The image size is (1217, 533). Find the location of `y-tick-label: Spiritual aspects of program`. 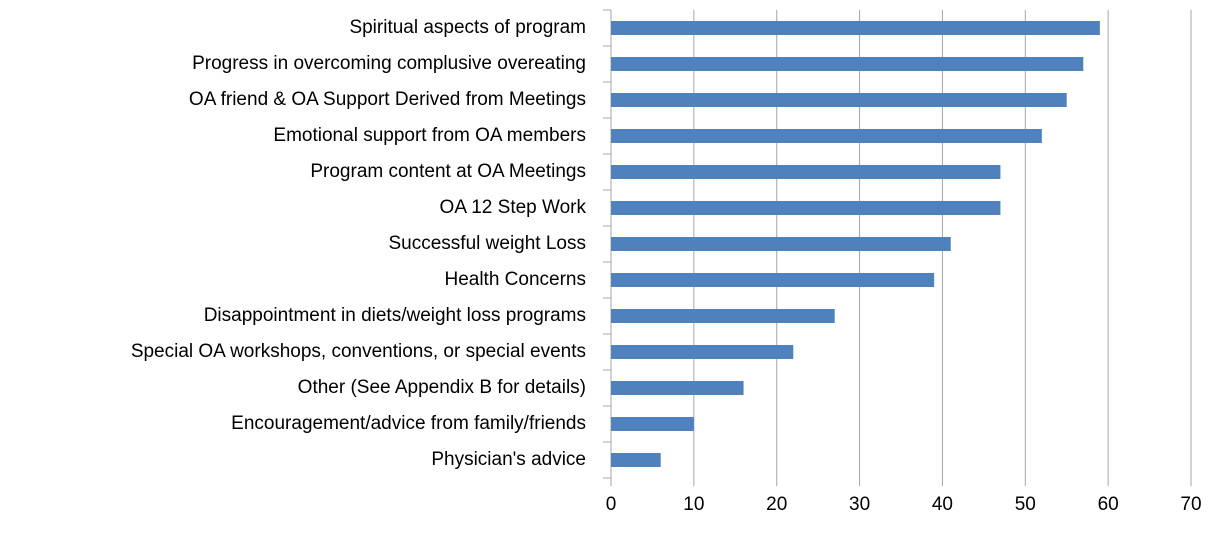

y-tick-label: Spiritual aspects of program is located at coordinates (467, 27).